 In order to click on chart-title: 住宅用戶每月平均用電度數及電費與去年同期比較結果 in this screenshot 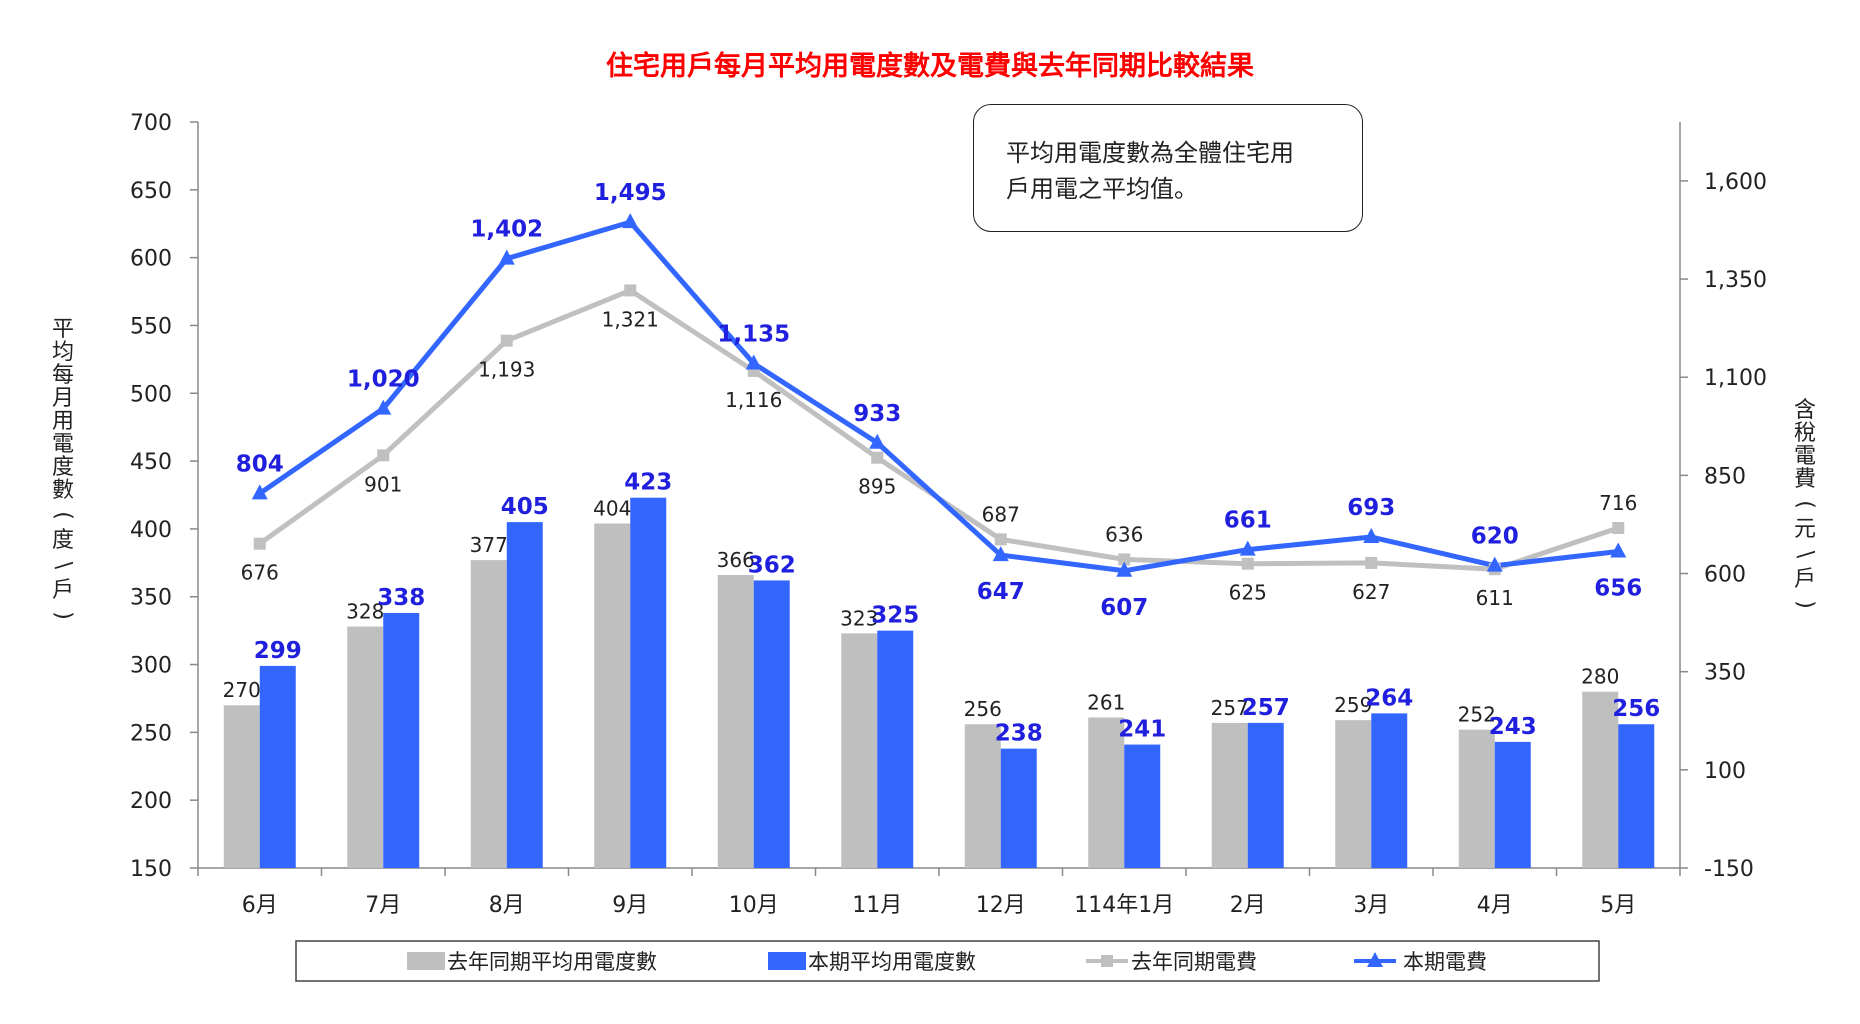, I will do `click(930, 66)`.